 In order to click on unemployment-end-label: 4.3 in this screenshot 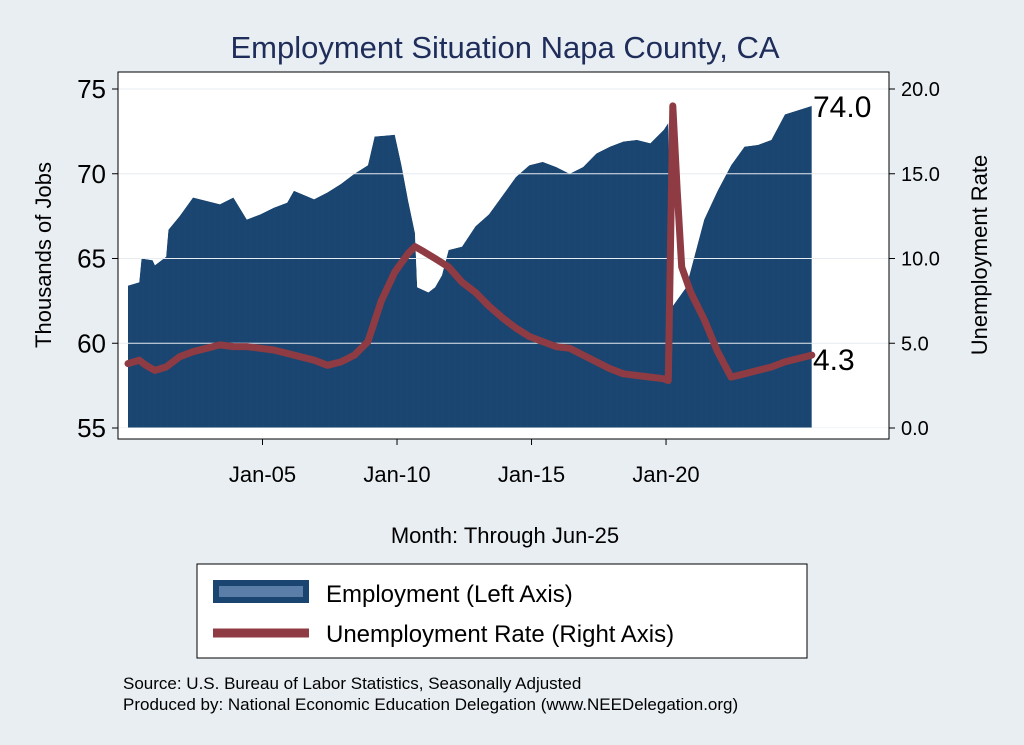, I will do `click(834, 360)`.